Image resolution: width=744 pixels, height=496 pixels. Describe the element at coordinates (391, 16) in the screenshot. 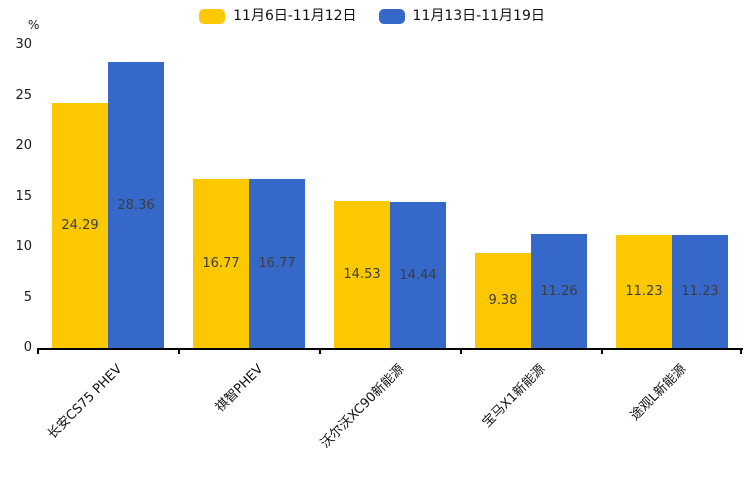

I see `legend-swatch-week2` at that location.